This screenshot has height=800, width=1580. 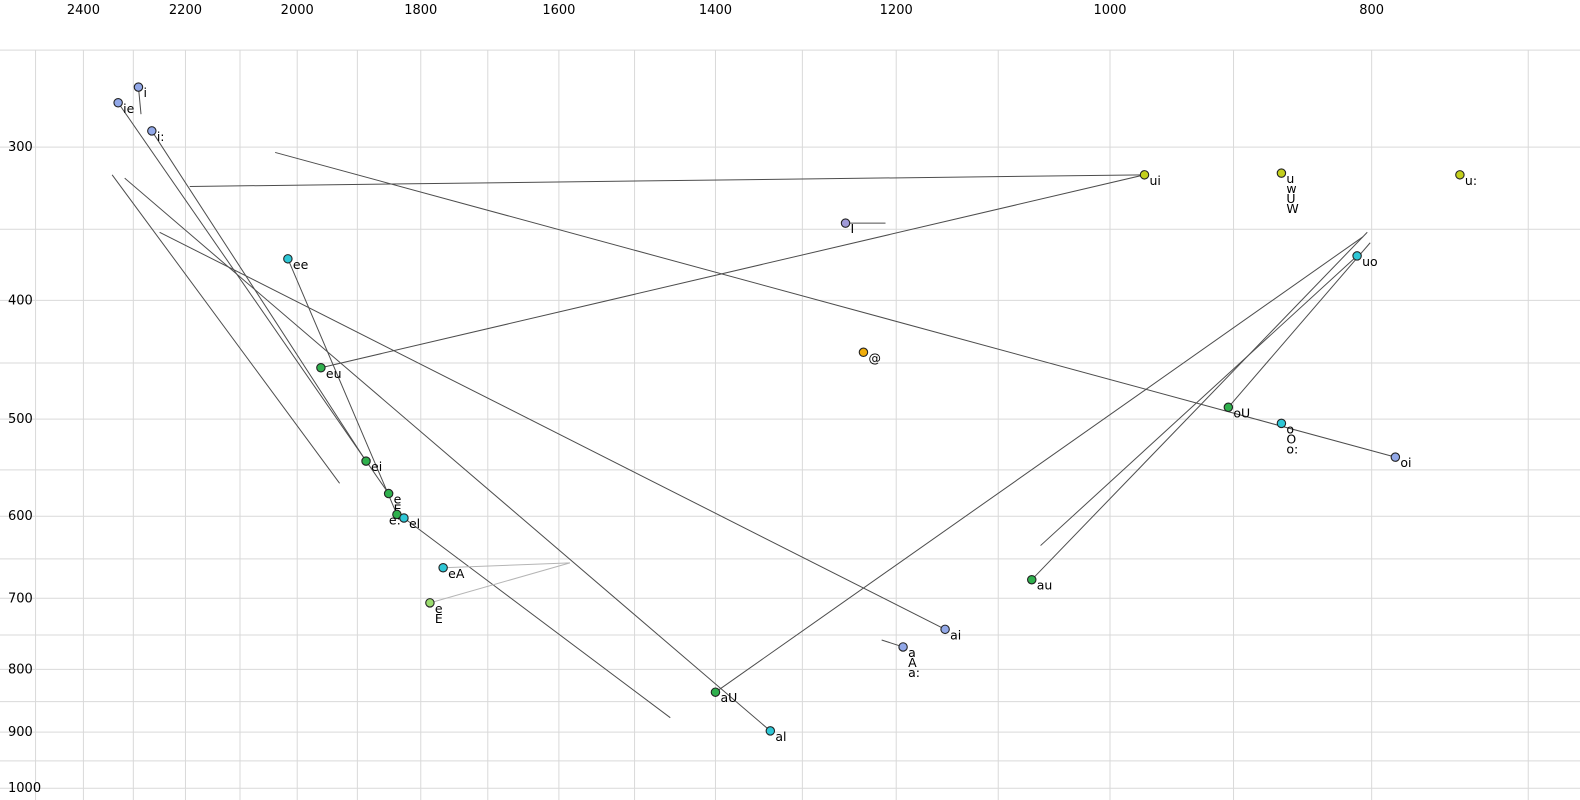 What do you see at coordinates (912, 652) in the screenshot?
I see `vowel-point-label-a: a` at bounding box center [912, 652].